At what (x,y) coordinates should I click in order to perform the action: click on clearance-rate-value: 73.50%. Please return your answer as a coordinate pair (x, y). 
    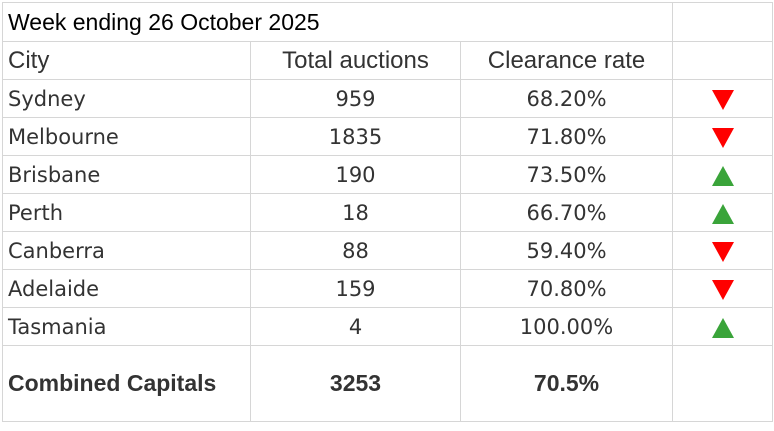
    Looking at the image, I should click on (566, 174).